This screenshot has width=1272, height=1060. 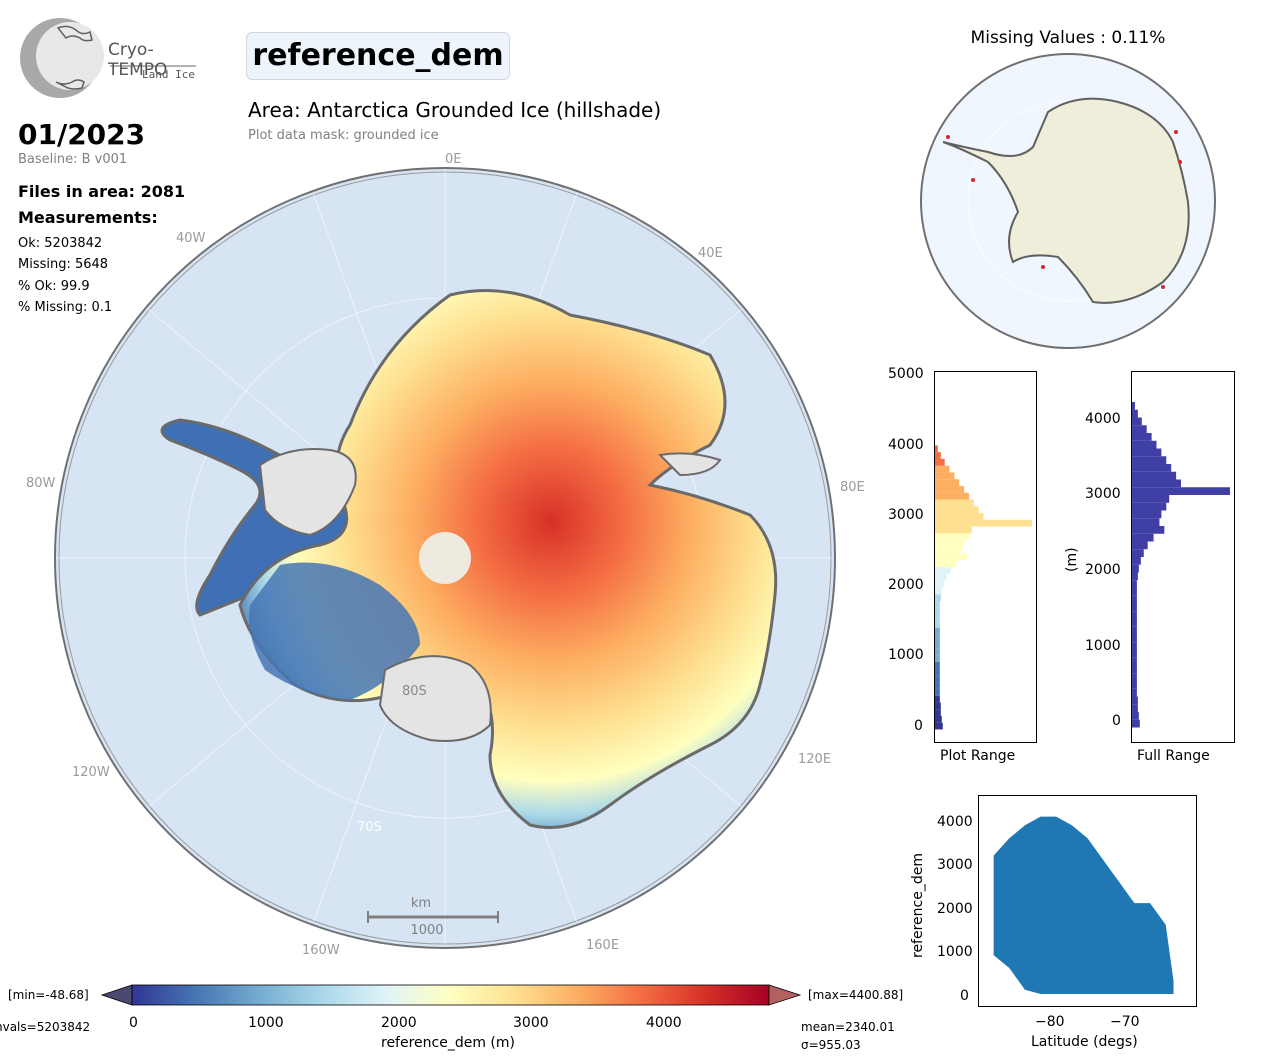 I want to click on missing-map-continent, so click(x=1066, y=200).